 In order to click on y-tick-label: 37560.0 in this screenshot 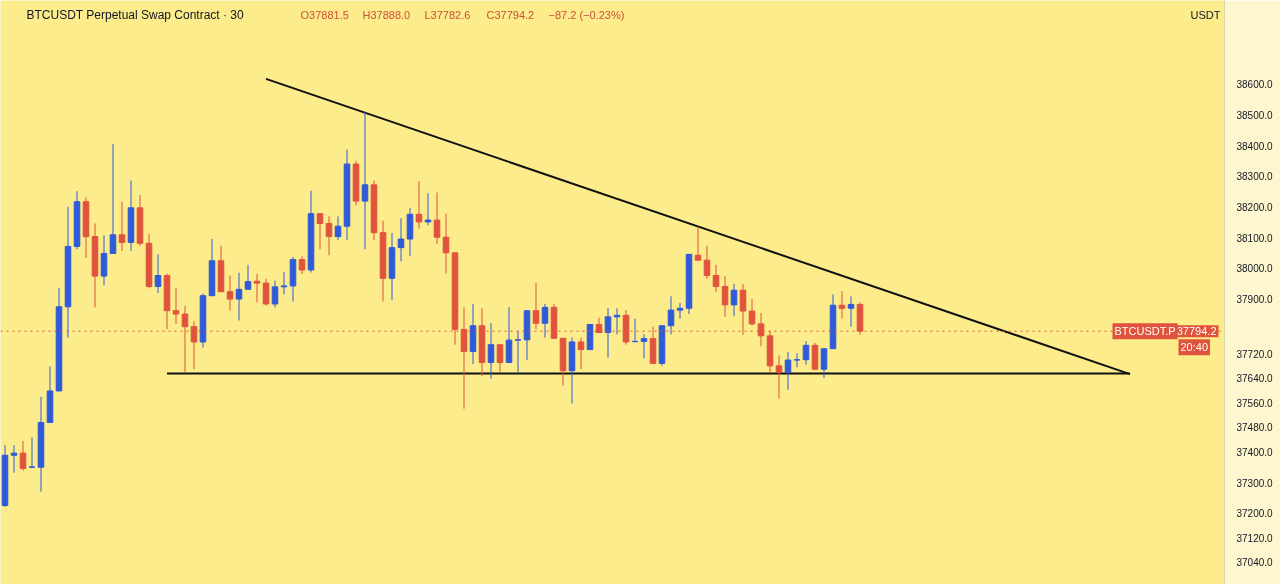, I will do `click(1255, 403)`.